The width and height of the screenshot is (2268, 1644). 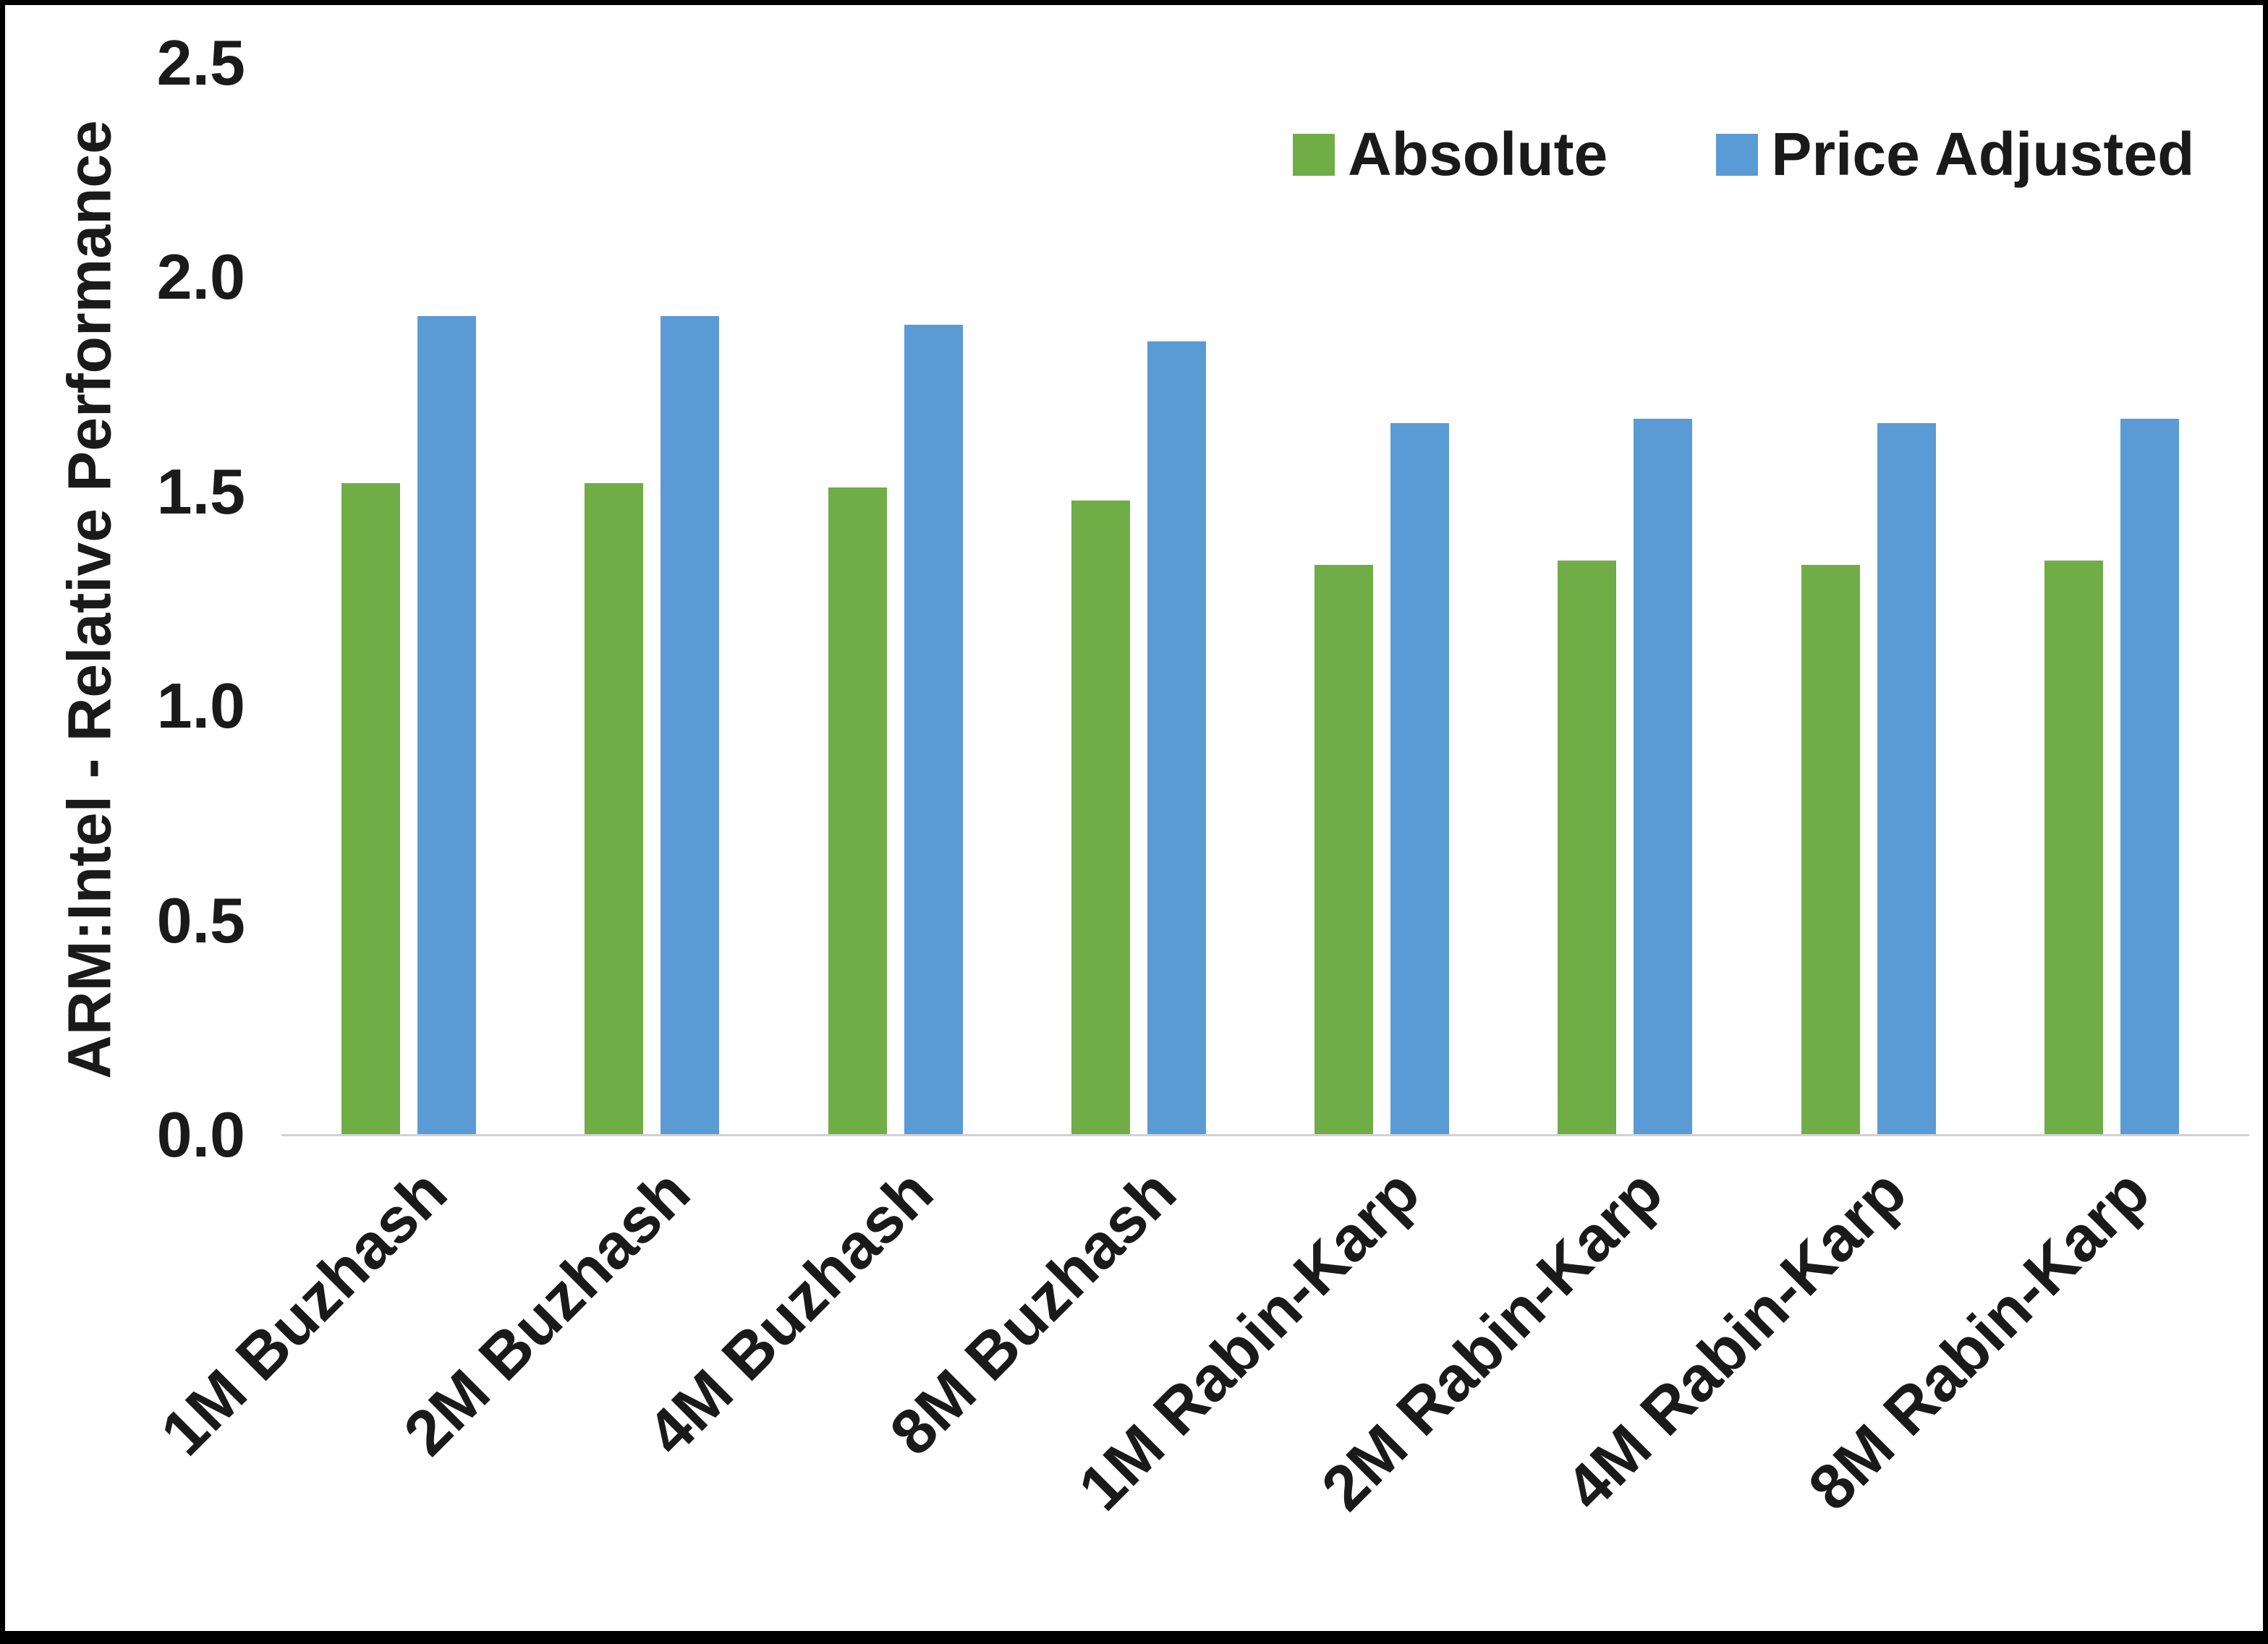 What do you see at coordinates (1176, 738) in the screenshot?
I see `bar-price-adjusted-8m-buzhash` at bounding box center [1176, 738].